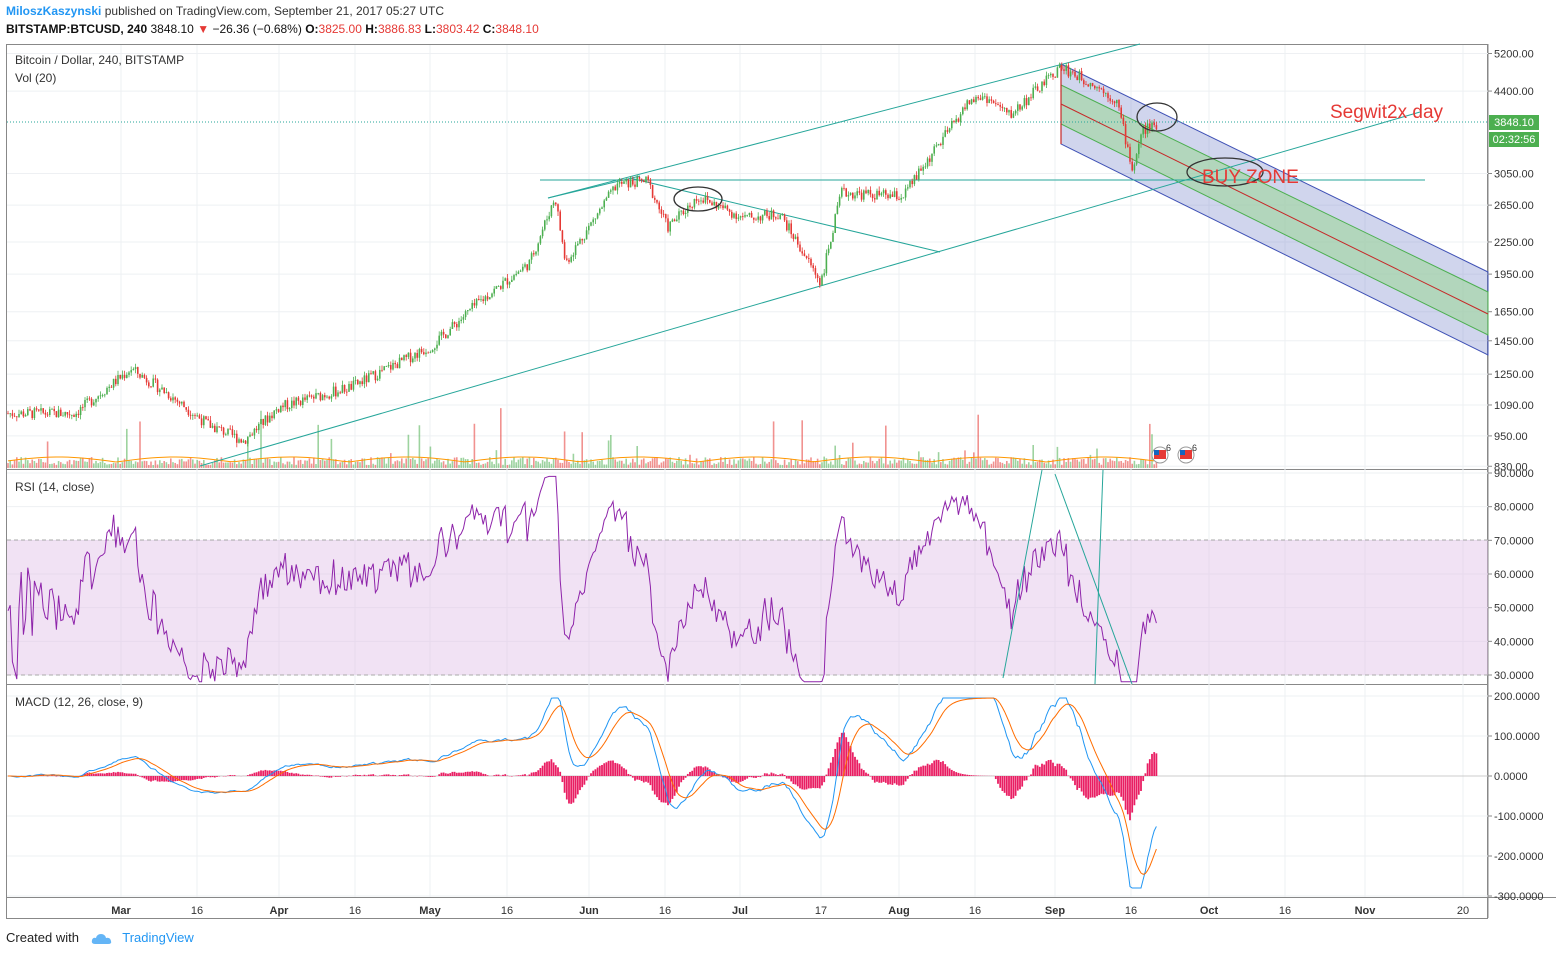 Image resolution: width=1556 pixels, height=956 pixels. I want to click on tradingview-link: TradingView, so click(158, 937).